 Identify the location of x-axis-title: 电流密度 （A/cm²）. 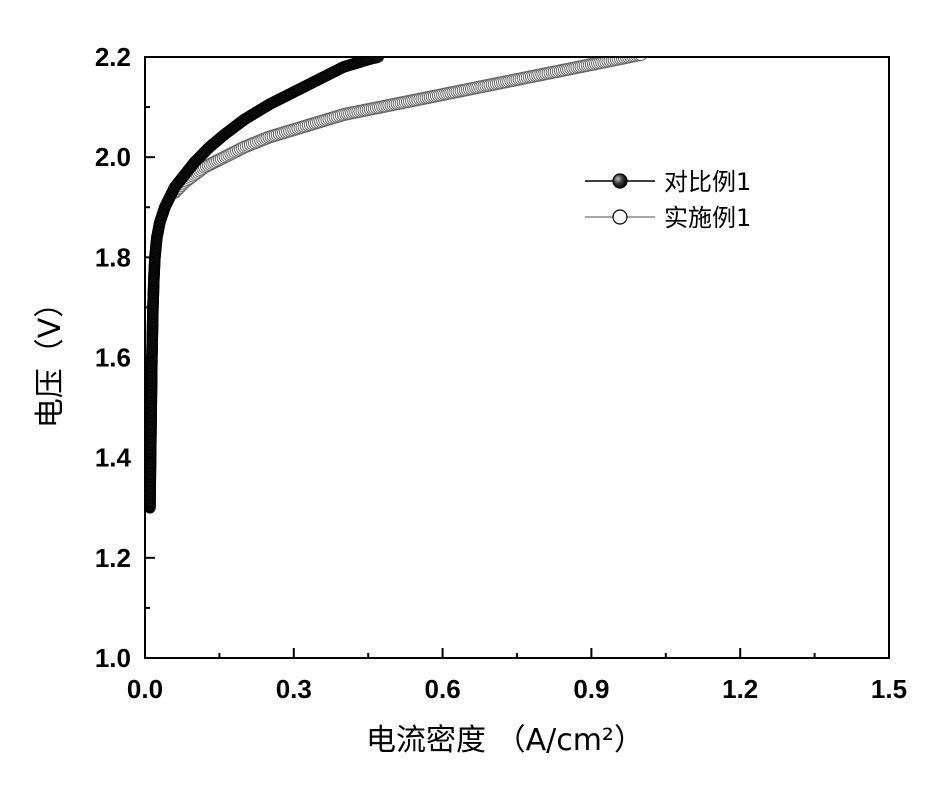
(505, 740).